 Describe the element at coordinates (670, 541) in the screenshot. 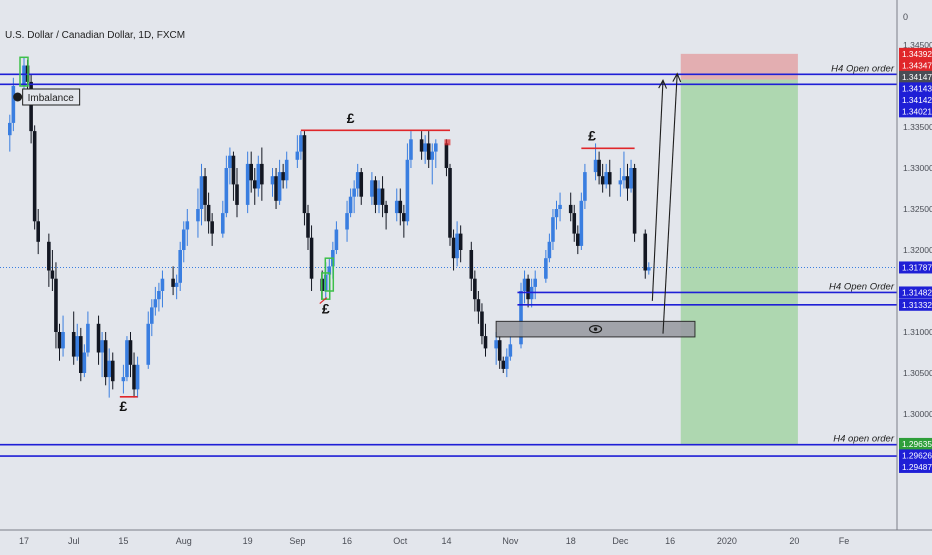

I see `x-tick-label: 16` at that location.